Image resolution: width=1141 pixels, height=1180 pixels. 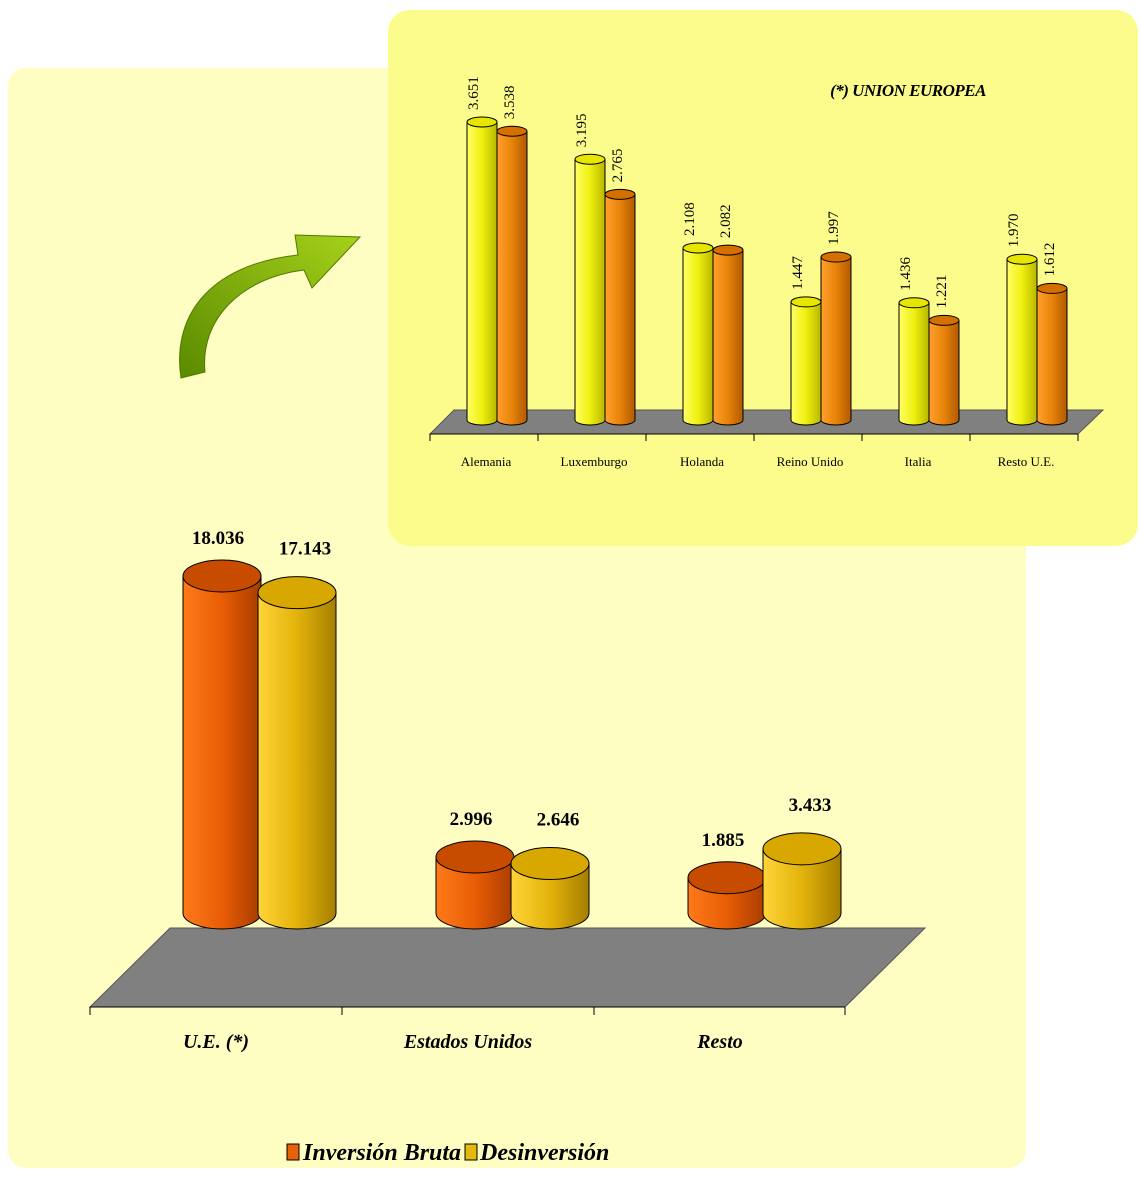 I want to click on data-label: 18.036, so click(x=218, y=538).